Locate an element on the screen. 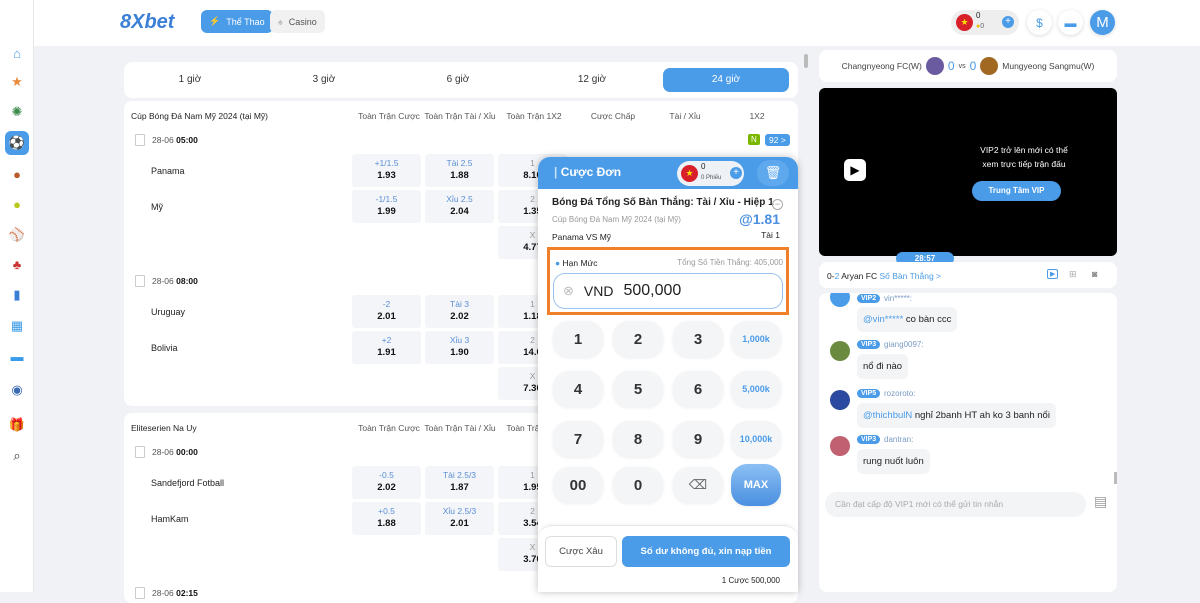 The height and width of the screenshot is (603, 1200). keypad-key: 6 is located at coordinates (698, 389).